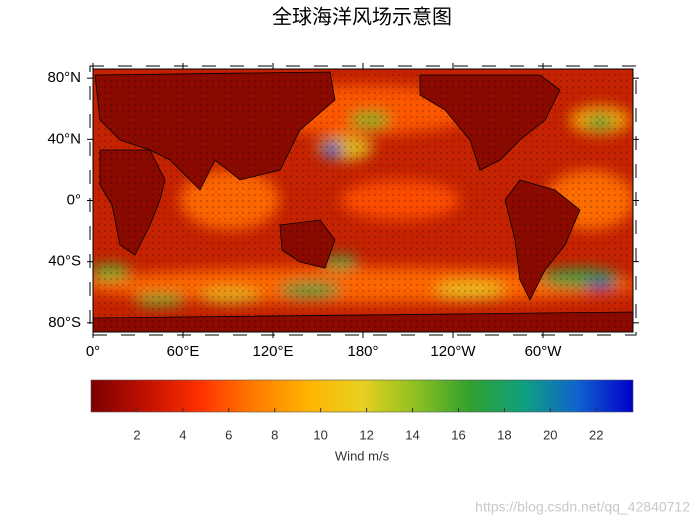 The width and height of the screenshot is (700, 525). What do you see at coordinates (64, 77) in the screenshot?
I see `lat-tick-label: 80°N` at bounding box center [64, 77].